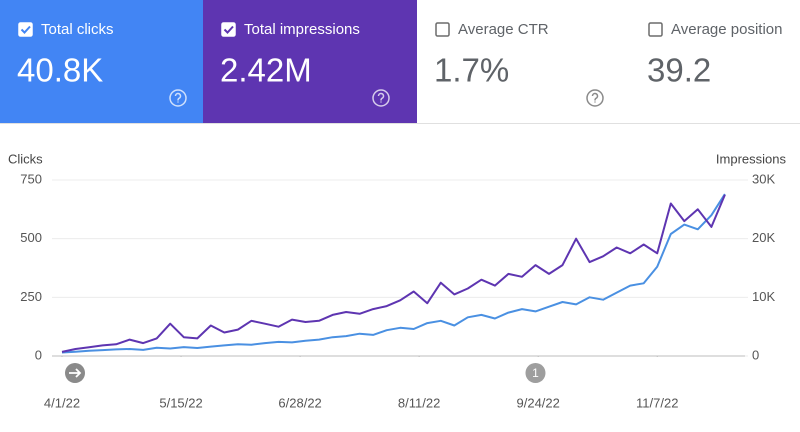  What do you see at coordinates (679, 70) in the screenshot?
I see `card-value: 39.2` at bounding box center [679, 70].